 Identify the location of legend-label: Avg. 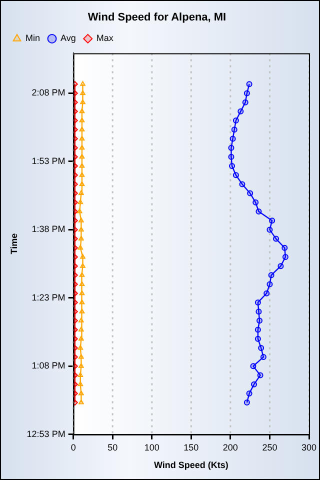
(68, 38).